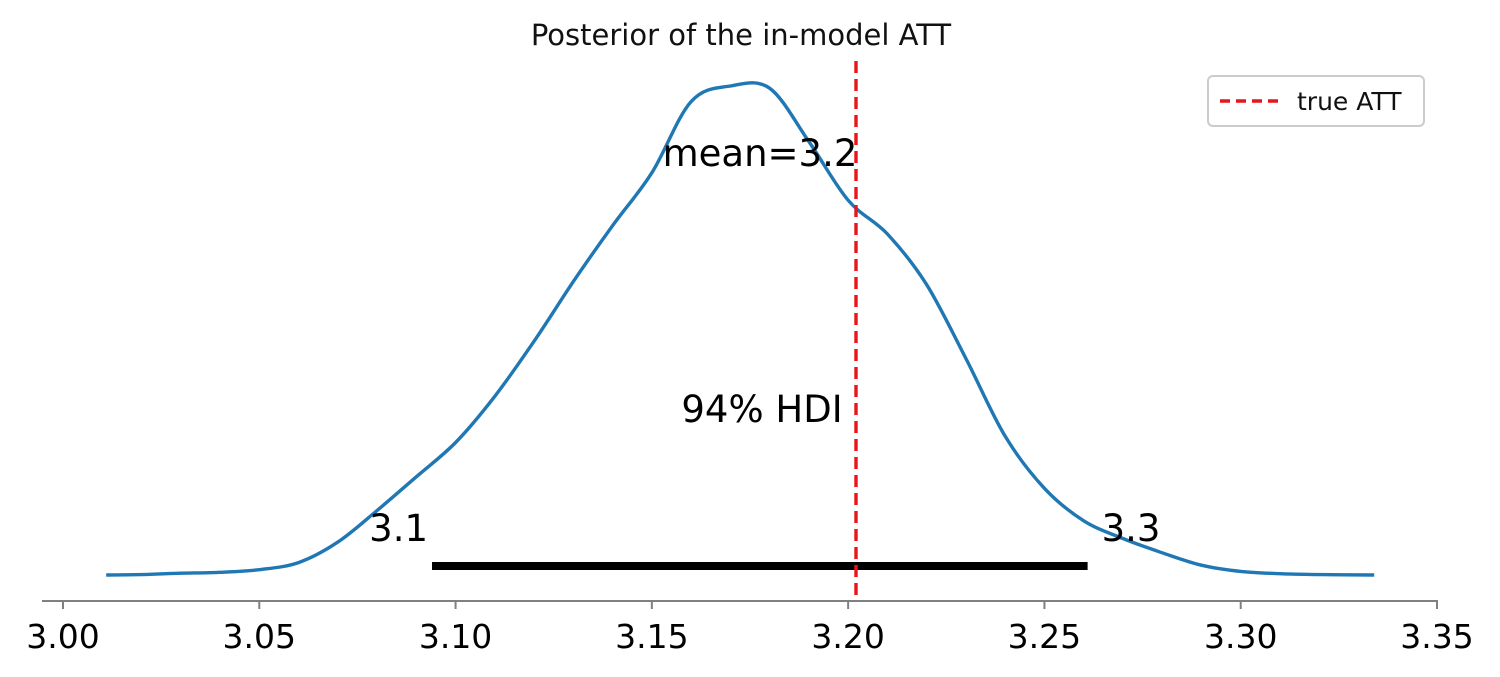  I want to click on hdi-low-label: 3.1, so click(398, 528).